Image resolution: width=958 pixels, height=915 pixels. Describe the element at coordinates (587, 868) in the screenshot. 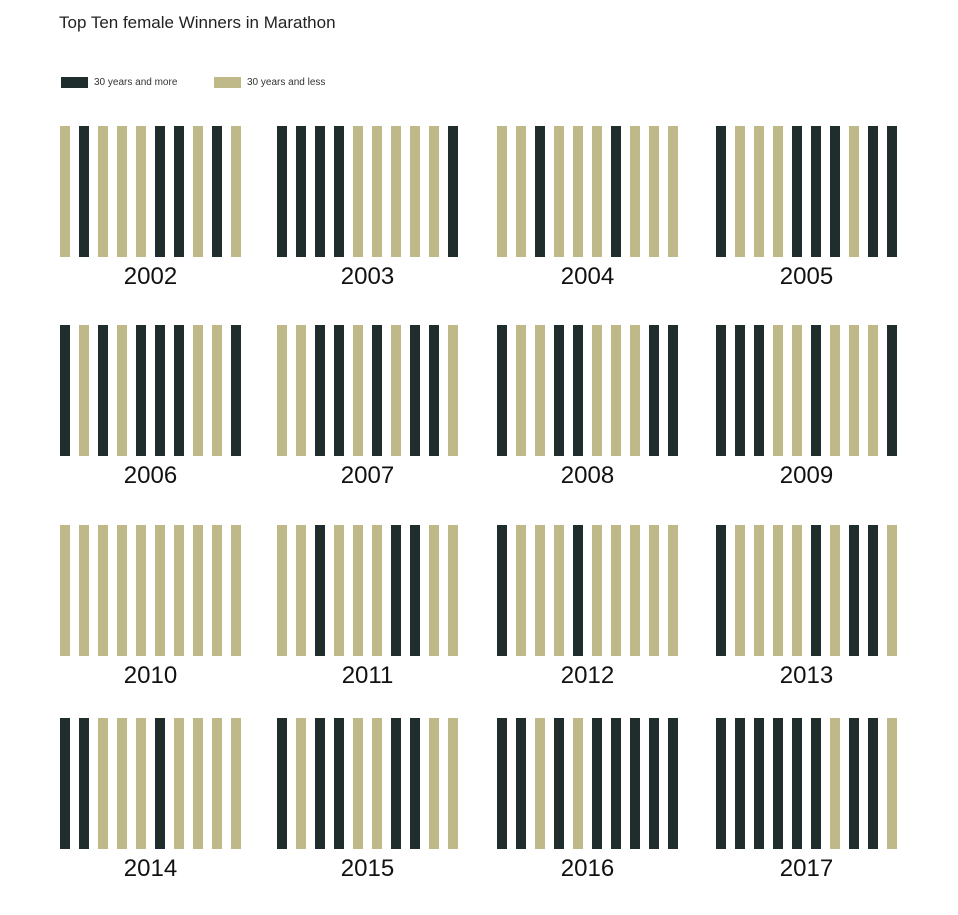

I see `year-label-2016: 2016` at that location.